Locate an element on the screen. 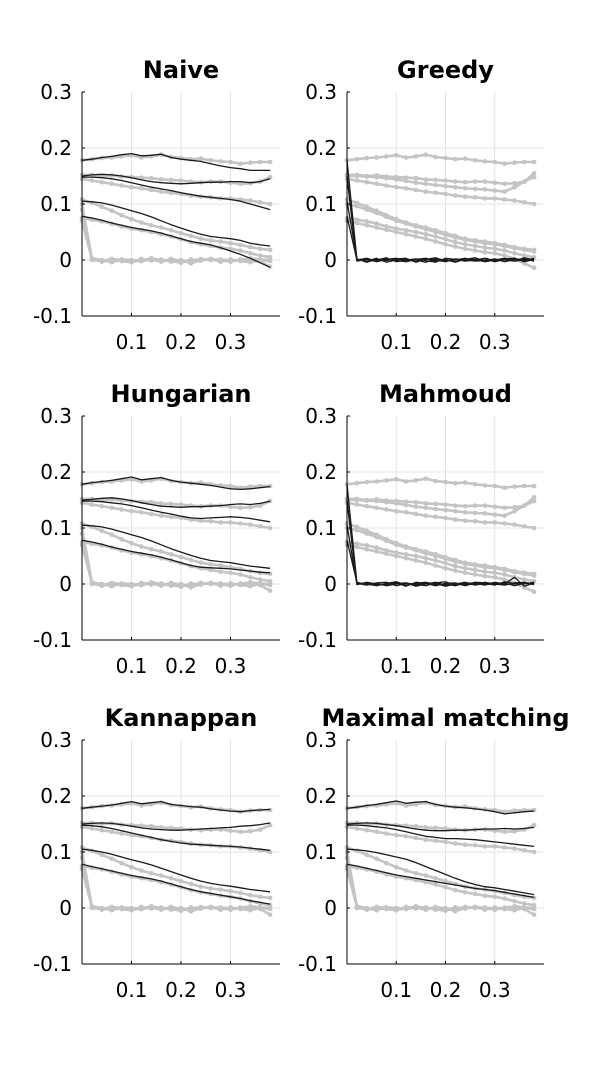  x-tick-label: 0.3 is located at coordinates (495, 666).